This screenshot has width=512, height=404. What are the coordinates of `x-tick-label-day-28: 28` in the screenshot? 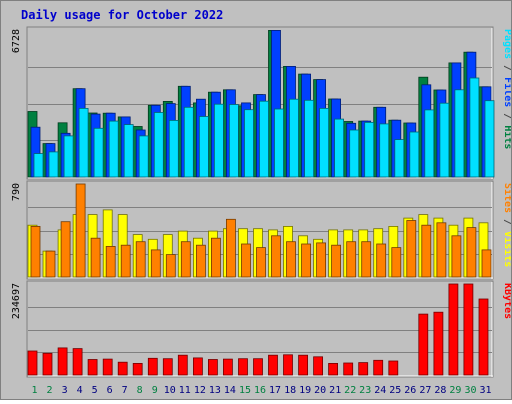 It's located at (440, 390).